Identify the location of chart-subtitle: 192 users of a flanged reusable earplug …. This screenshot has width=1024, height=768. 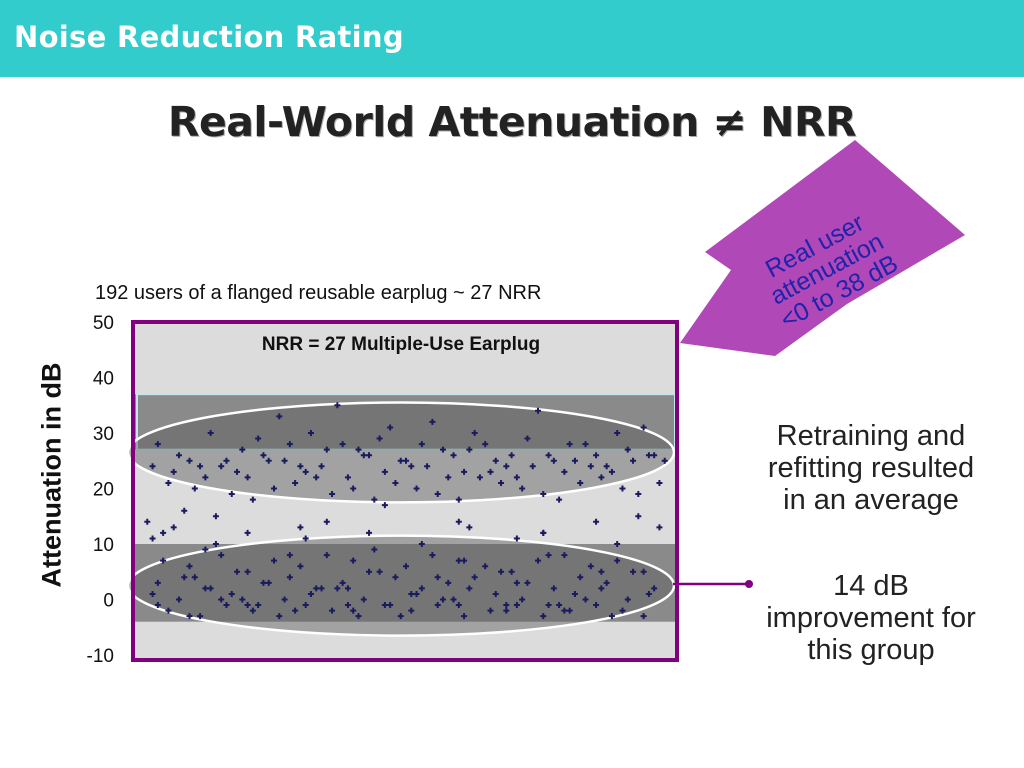
(318, 293).